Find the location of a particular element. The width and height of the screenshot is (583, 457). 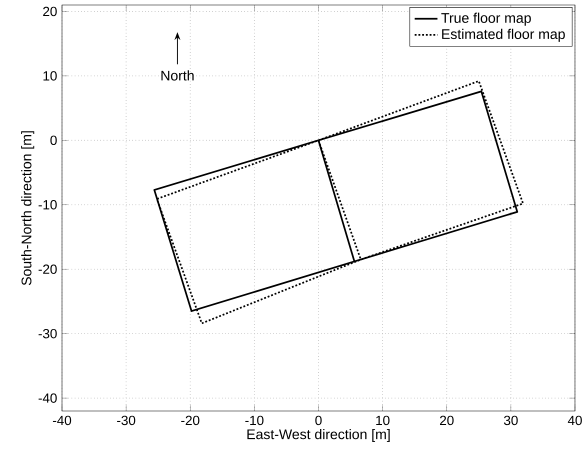

y-tick-label: 0 is located at coordinates (53, 141).